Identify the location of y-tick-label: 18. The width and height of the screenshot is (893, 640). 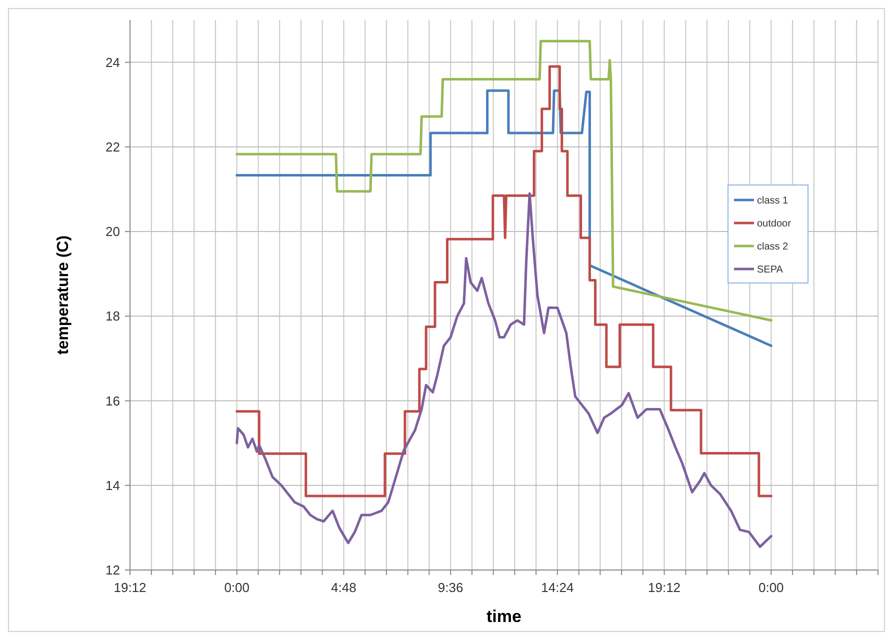
(113, 316).